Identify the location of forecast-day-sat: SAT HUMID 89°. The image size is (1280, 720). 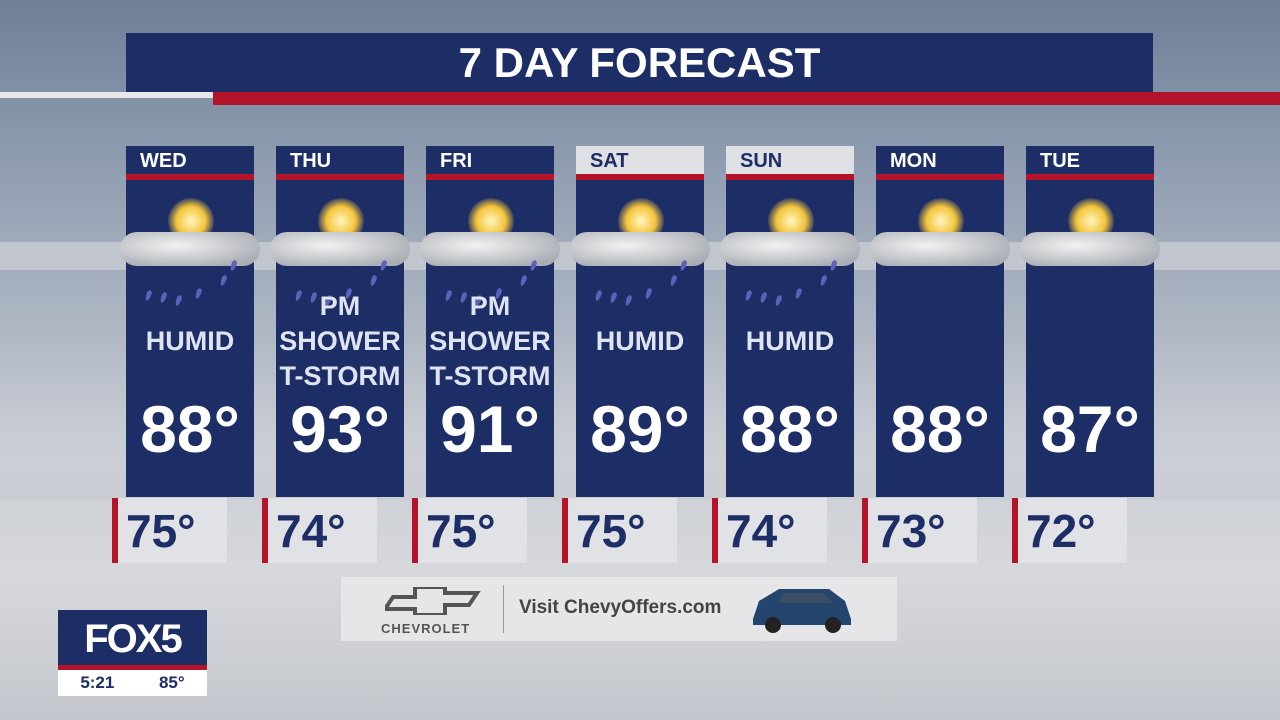
(640, 321).